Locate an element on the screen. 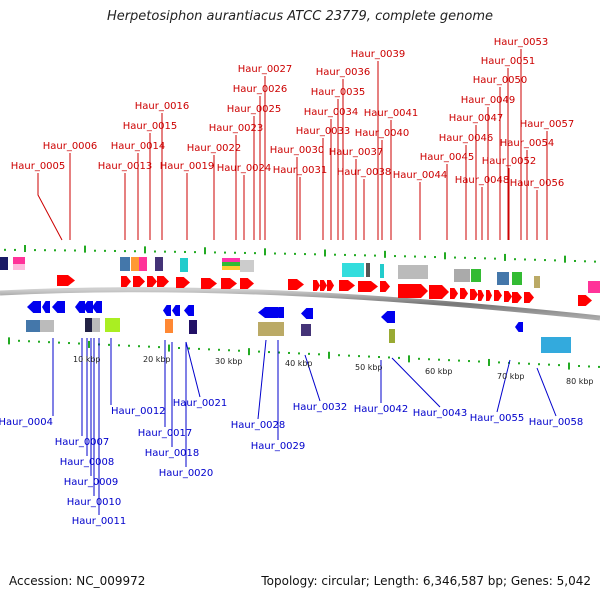 The height and width of the screenshot is (600, 600). gene-label-forward: Haur_0040 is located at coordinates (382, 133).